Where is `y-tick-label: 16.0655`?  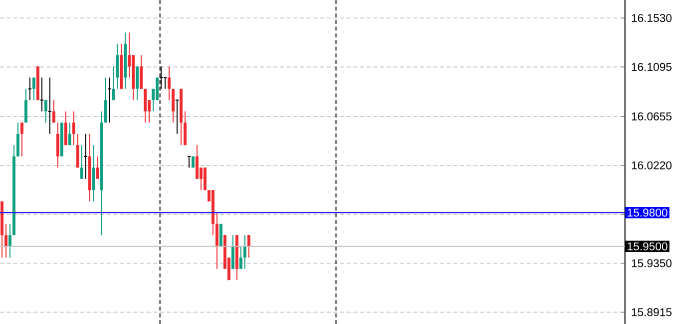
y-tick-label: 16.0655 is located at coordinates (652, 116).